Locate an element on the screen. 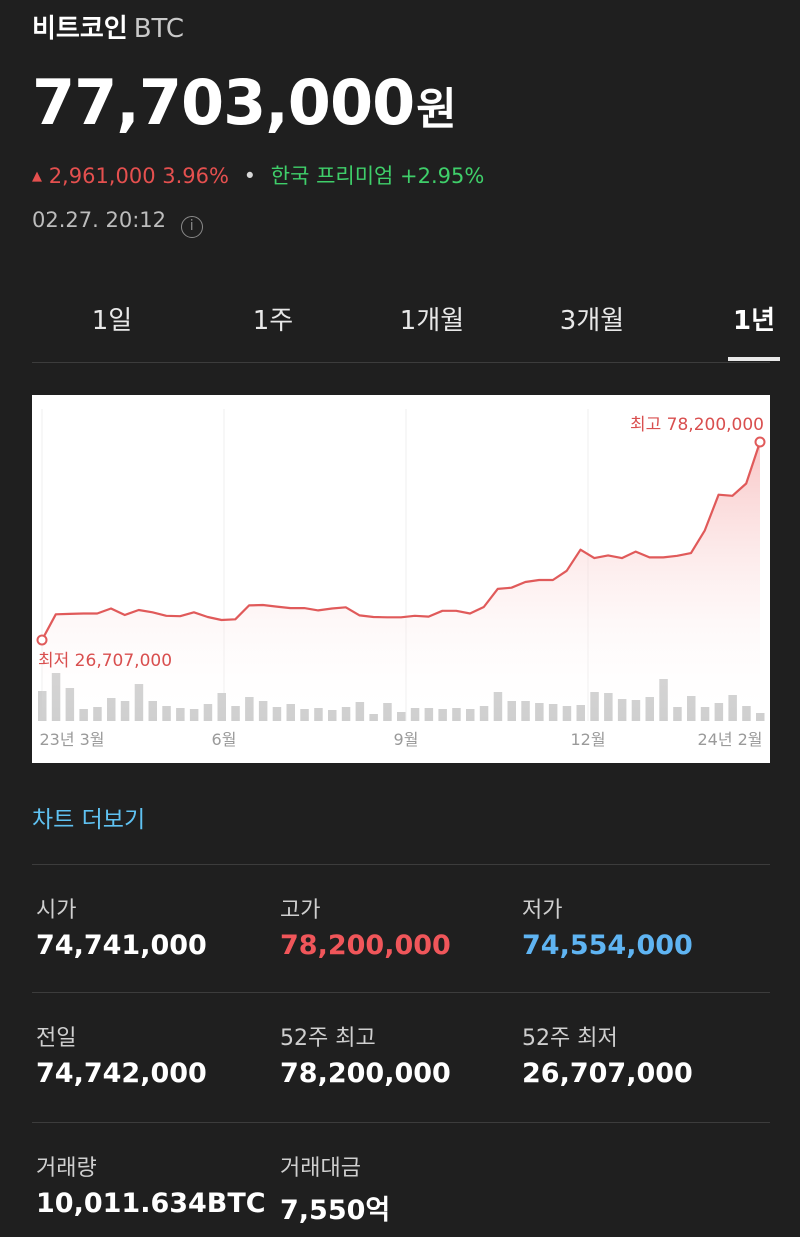 This screenshot has height=1237, width=800. chart-more-link: 차트 더보기 is located at coordinates (89, 820).